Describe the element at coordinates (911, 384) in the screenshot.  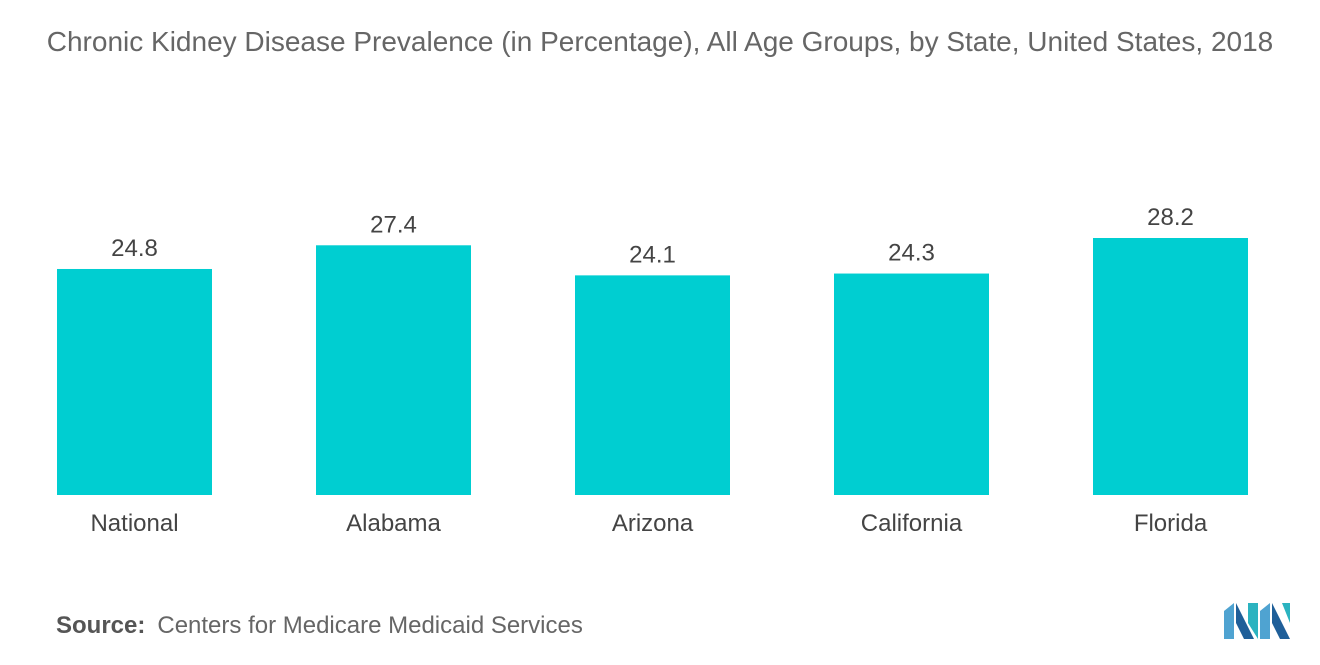
I see `bar-california` at that location.